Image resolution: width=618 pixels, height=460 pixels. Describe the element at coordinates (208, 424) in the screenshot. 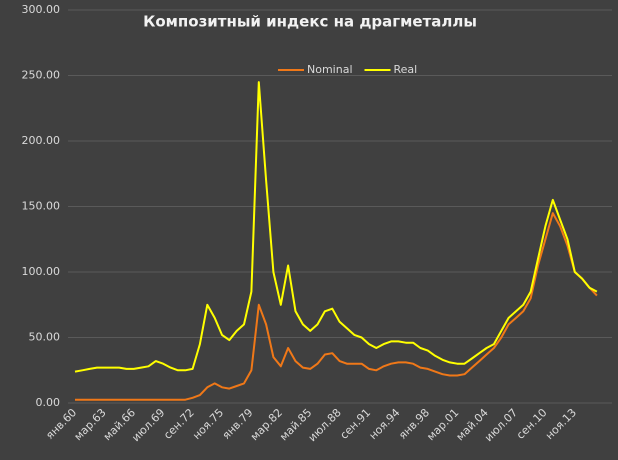

I see `x-tick-label: ноя.75` at that location.